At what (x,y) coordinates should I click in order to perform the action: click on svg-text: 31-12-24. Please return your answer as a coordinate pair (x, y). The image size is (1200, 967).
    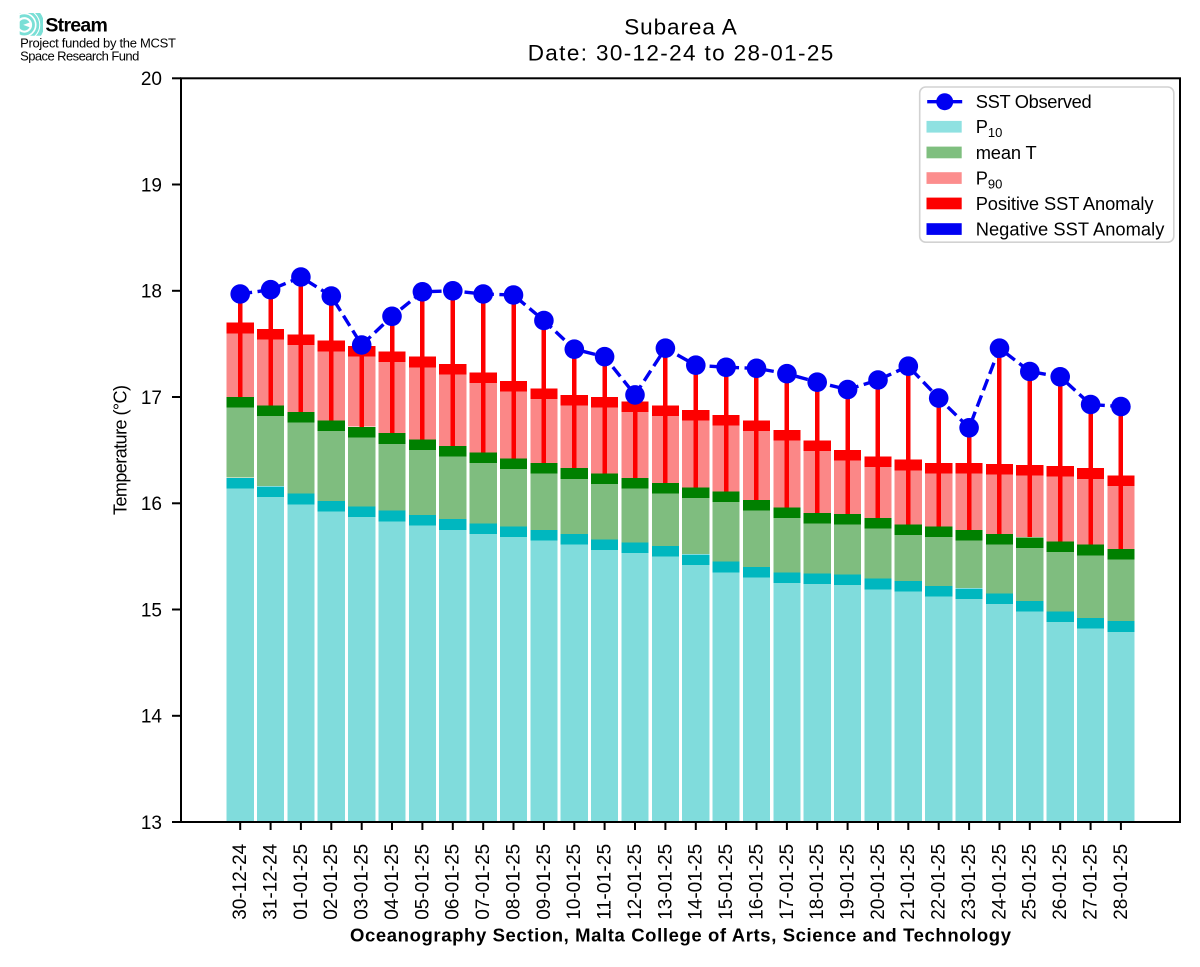
    Looking at the image, I should click on (271, 881).